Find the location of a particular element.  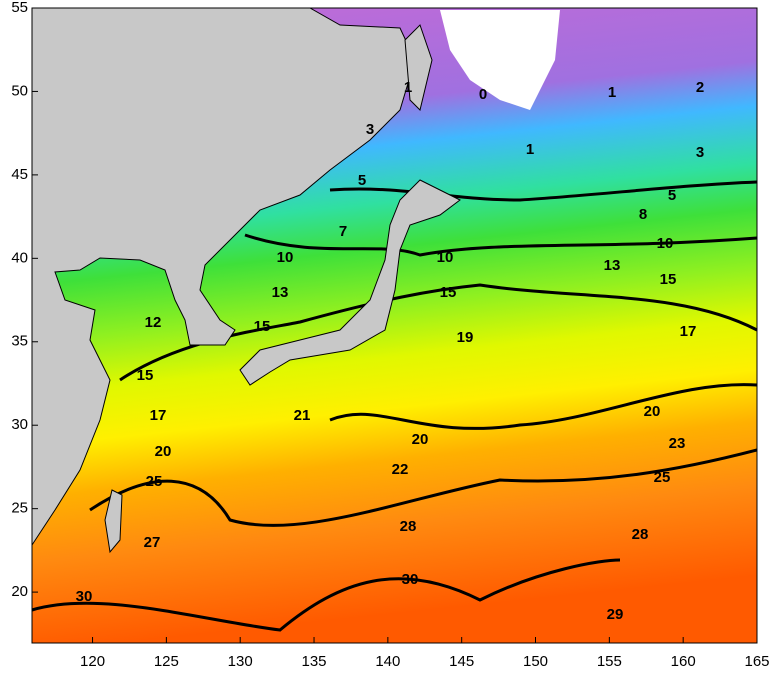

y-tick-label: 40 is located at coordinates (19, 257).